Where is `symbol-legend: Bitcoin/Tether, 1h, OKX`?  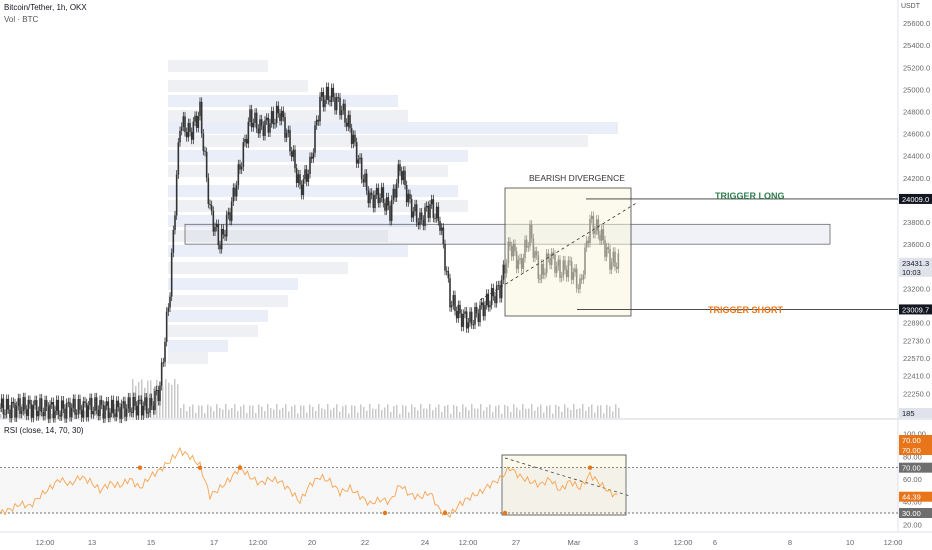
symbol-legend: Bitcoin/Tether, 1h, OKX is located at coordinates (45, 7).